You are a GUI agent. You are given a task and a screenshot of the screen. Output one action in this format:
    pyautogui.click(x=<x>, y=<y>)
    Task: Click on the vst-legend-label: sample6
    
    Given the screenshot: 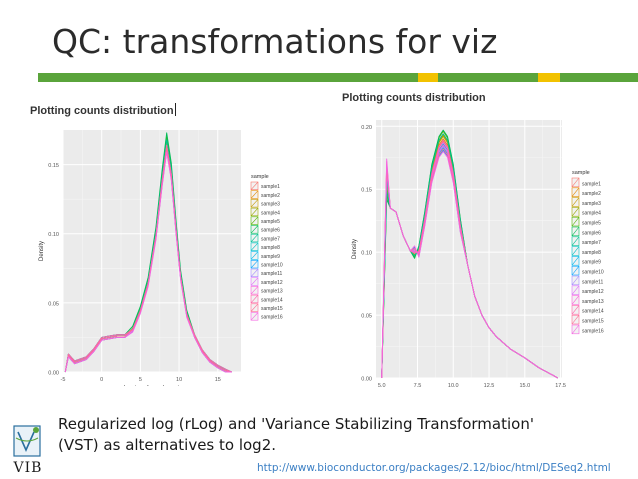 What is the action you would take?
    pyautogui.click(x=591, y=233)
    